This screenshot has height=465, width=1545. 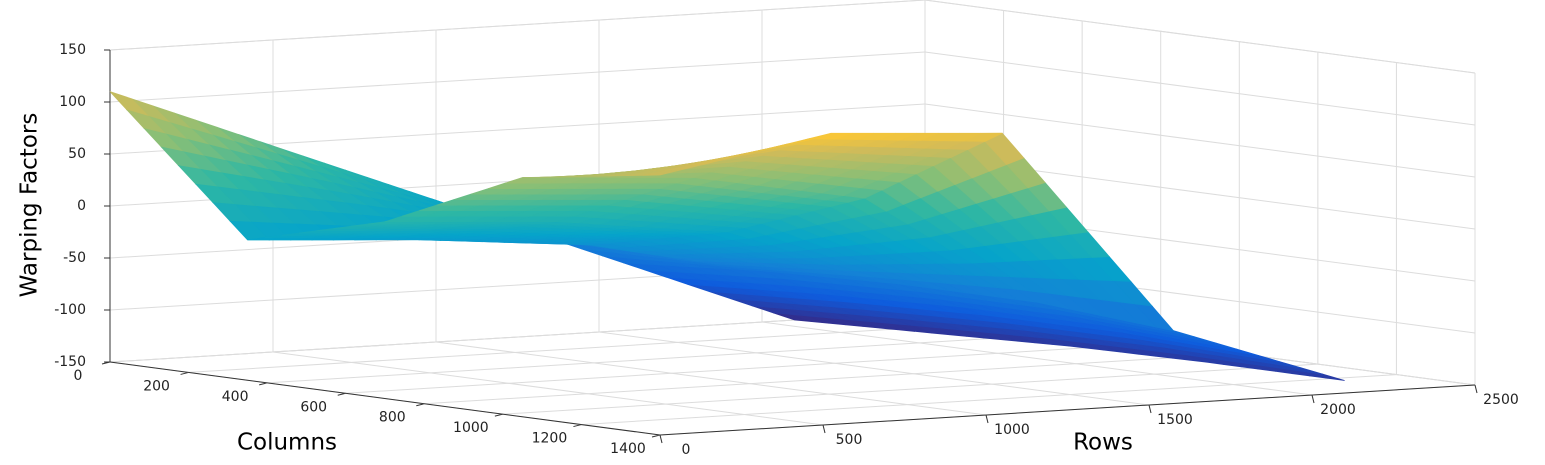 I want to click on y-tick-label: 1500, so click(x=1175, y=420).